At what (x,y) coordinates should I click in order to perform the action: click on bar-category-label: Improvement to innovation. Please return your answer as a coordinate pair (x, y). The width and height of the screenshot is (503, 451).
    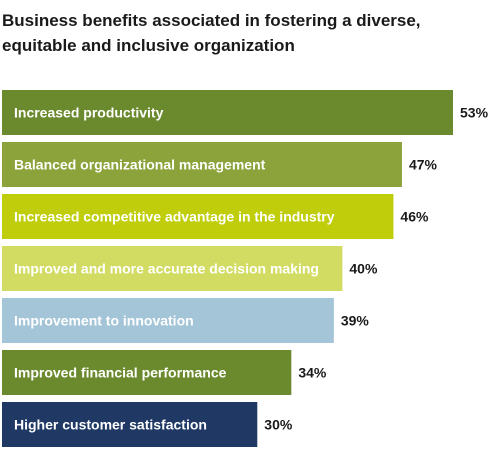
    Looking at the image, I should click on (104, 321).